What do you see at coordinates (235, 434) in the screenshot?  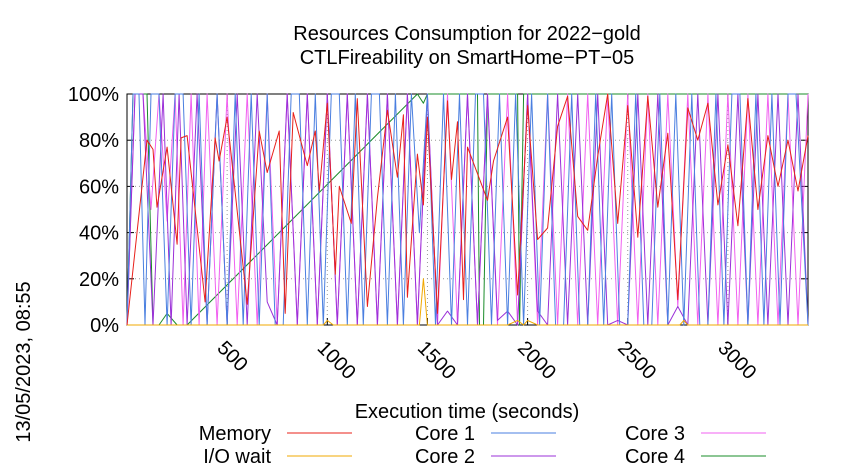 I see `legend-label-memory: Memory` at bounding box center [235, 434].